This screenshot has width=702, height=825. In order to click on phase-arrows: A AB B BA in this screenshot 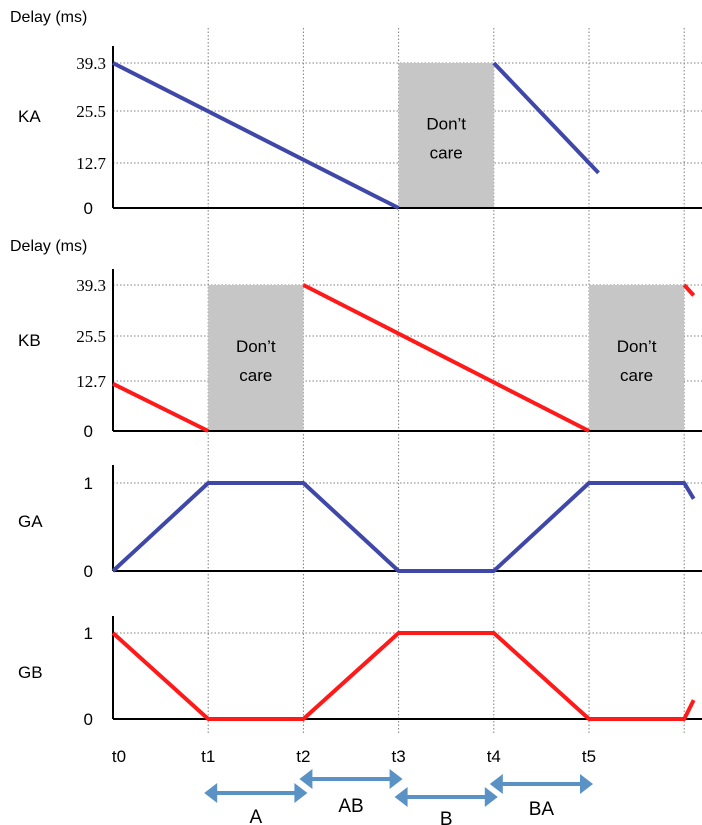, I will do `click(398, 797)`.